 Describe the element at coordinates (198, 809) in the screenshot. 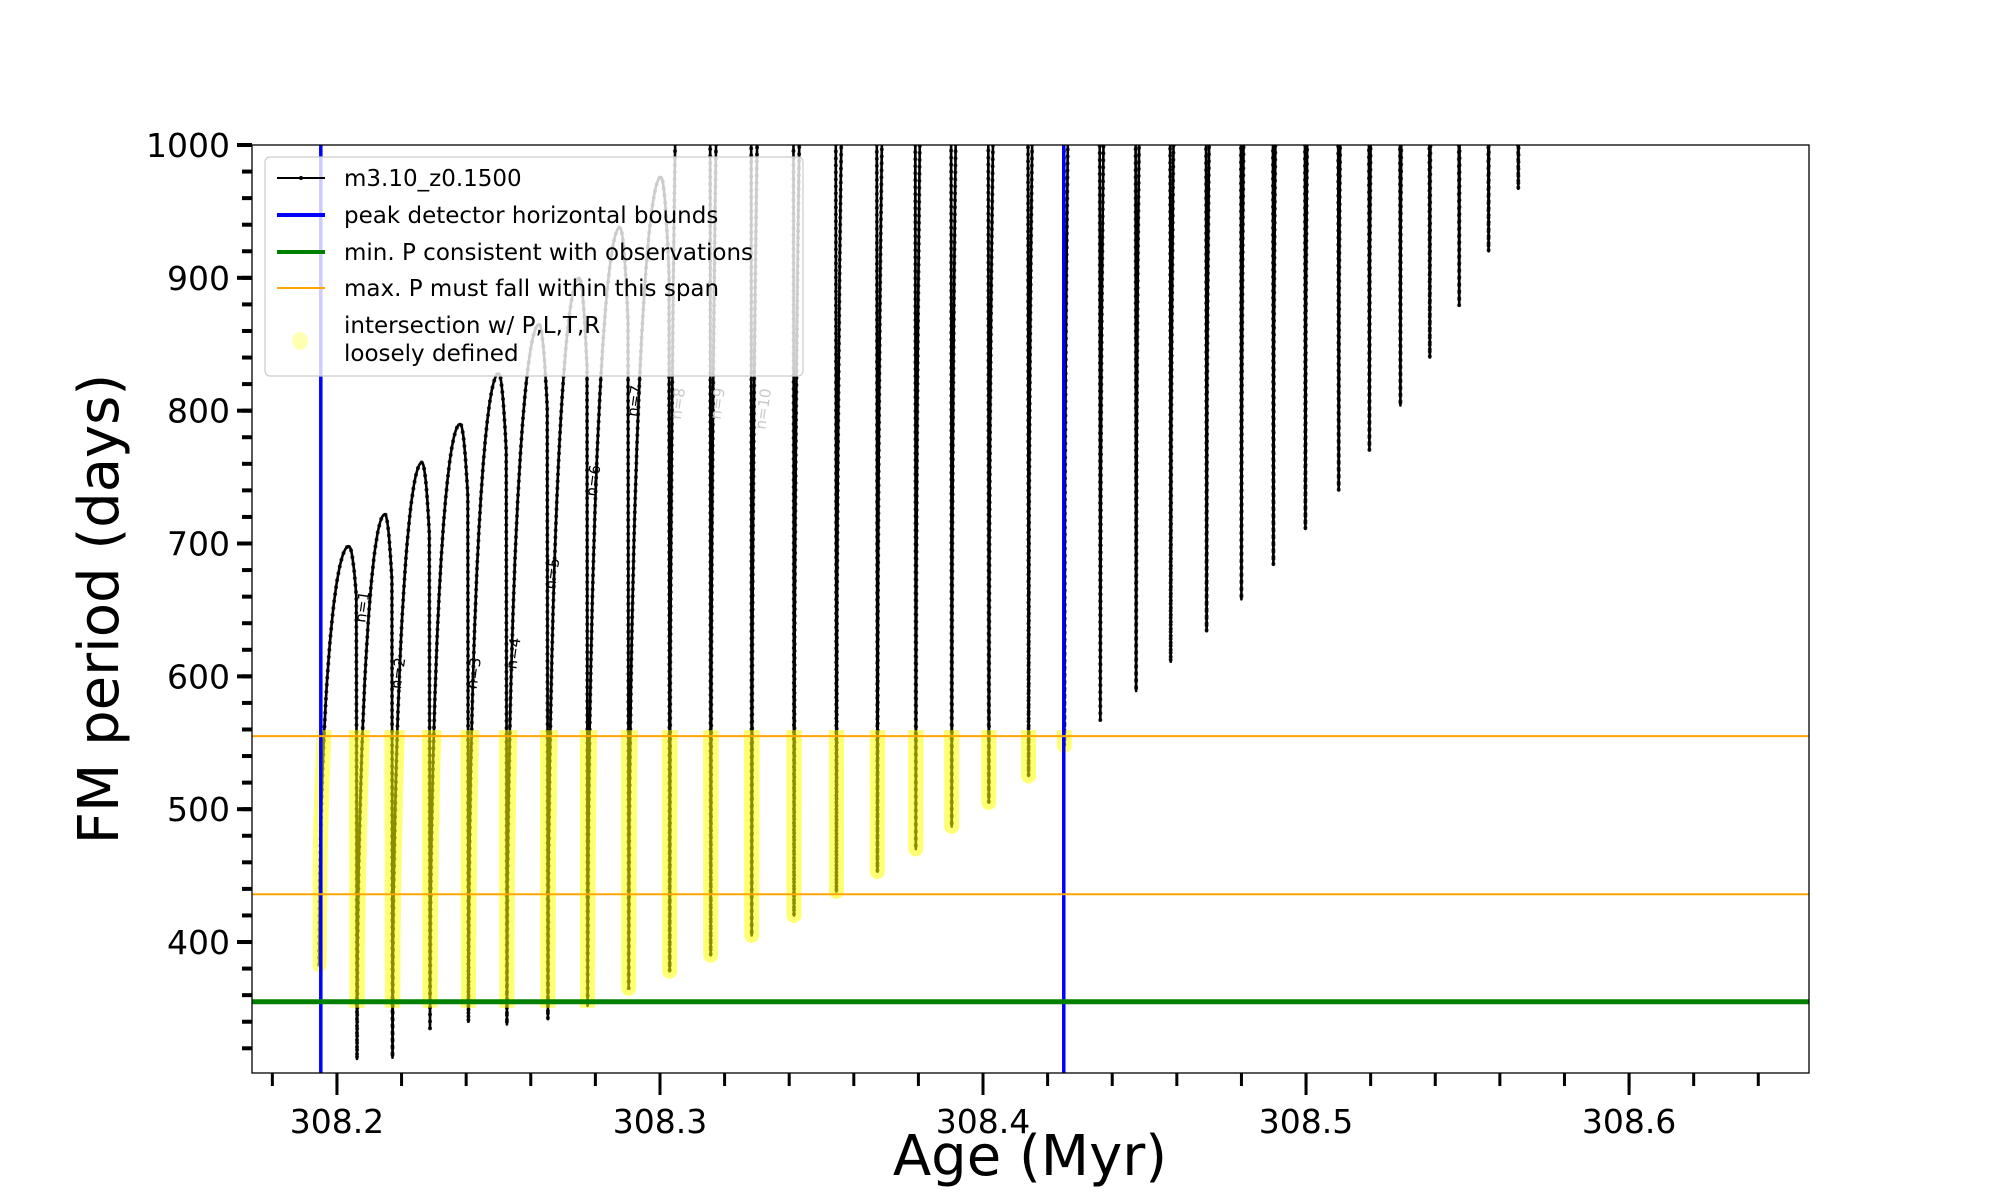

I see `y-tick-label: 500` at that location.